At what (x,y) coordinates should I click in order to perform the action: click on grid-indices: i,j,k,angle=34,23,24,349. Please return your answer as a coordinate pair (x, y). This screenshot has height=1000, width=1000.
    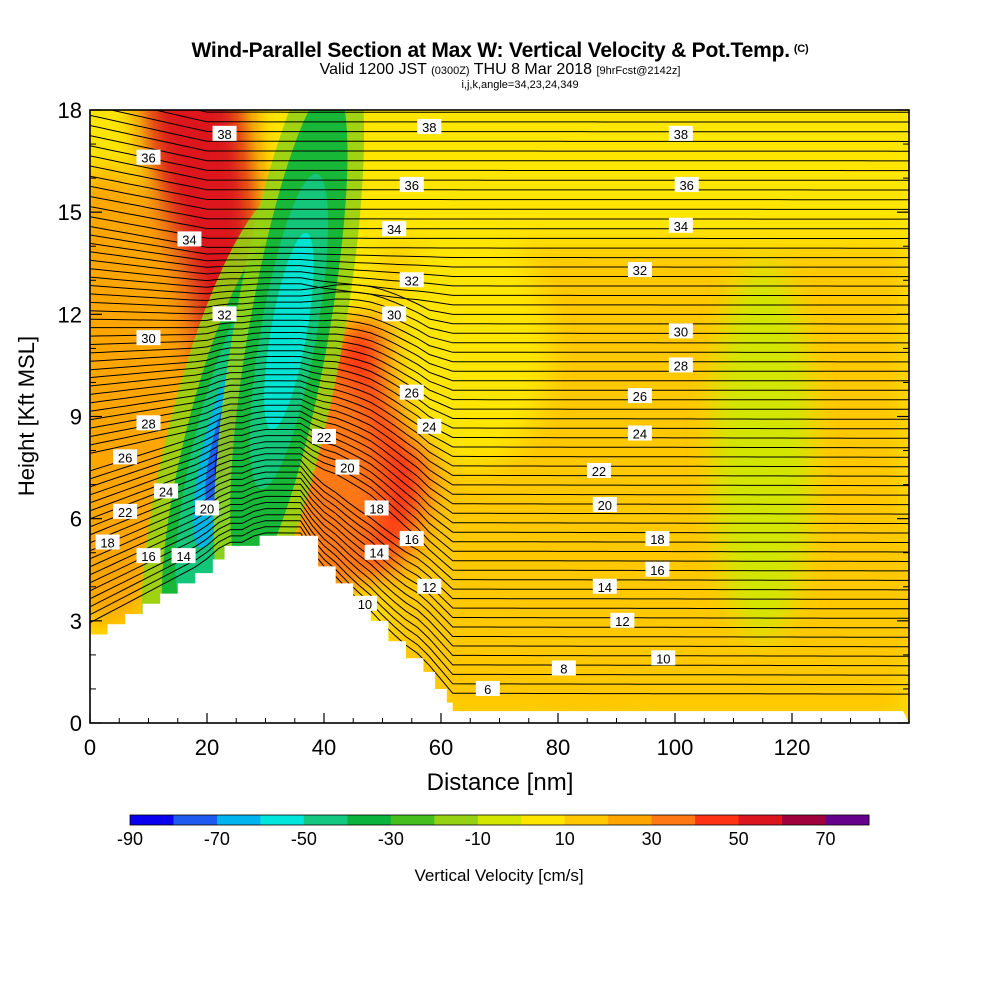
    Looking at the image, I should click on (520, 85).